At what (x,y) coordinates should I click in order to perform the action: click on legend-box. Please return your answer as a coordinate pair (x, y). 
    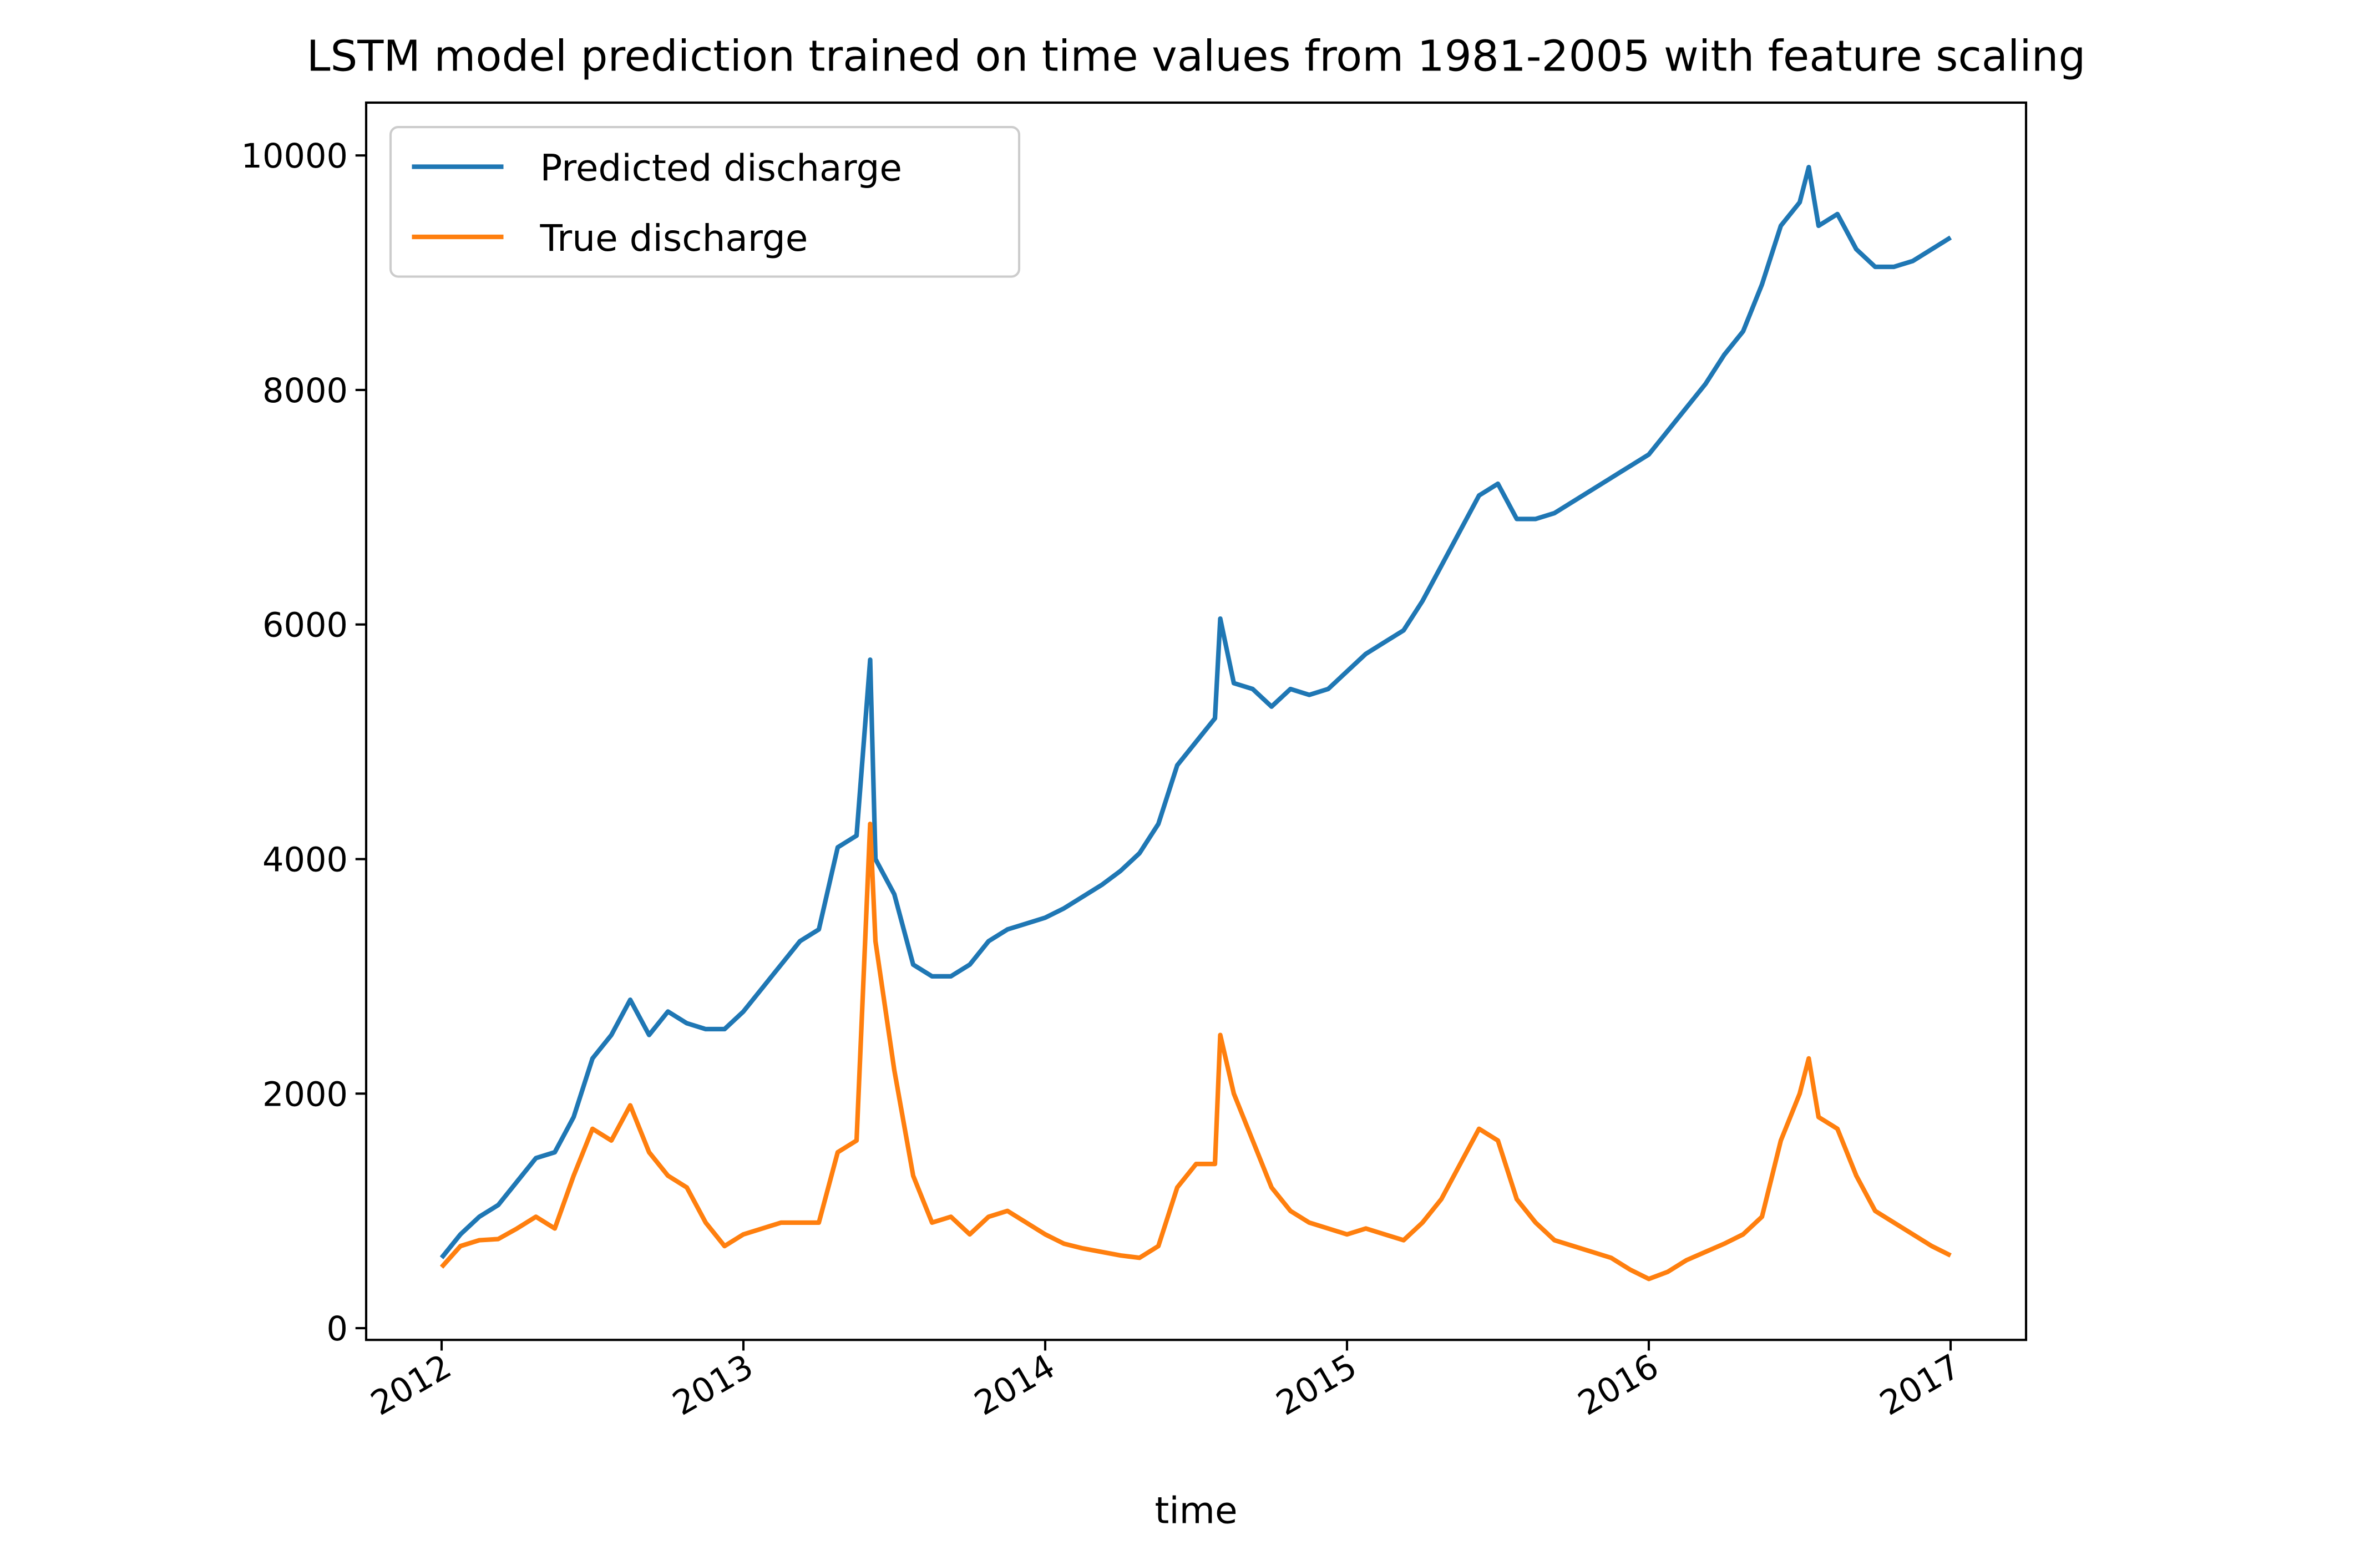
    Looking at the image, I should click on (705, 201).